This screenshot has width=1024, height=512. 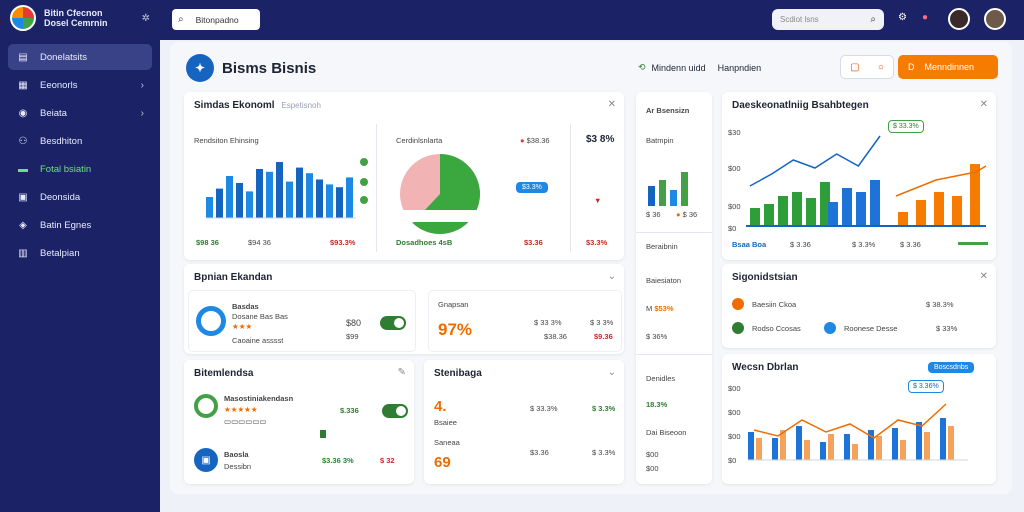 I want to click on topbar: ⌕ Bitonpadno Scdiot lsns ⌕ ⚙ ●, so click(x=592, y=20).